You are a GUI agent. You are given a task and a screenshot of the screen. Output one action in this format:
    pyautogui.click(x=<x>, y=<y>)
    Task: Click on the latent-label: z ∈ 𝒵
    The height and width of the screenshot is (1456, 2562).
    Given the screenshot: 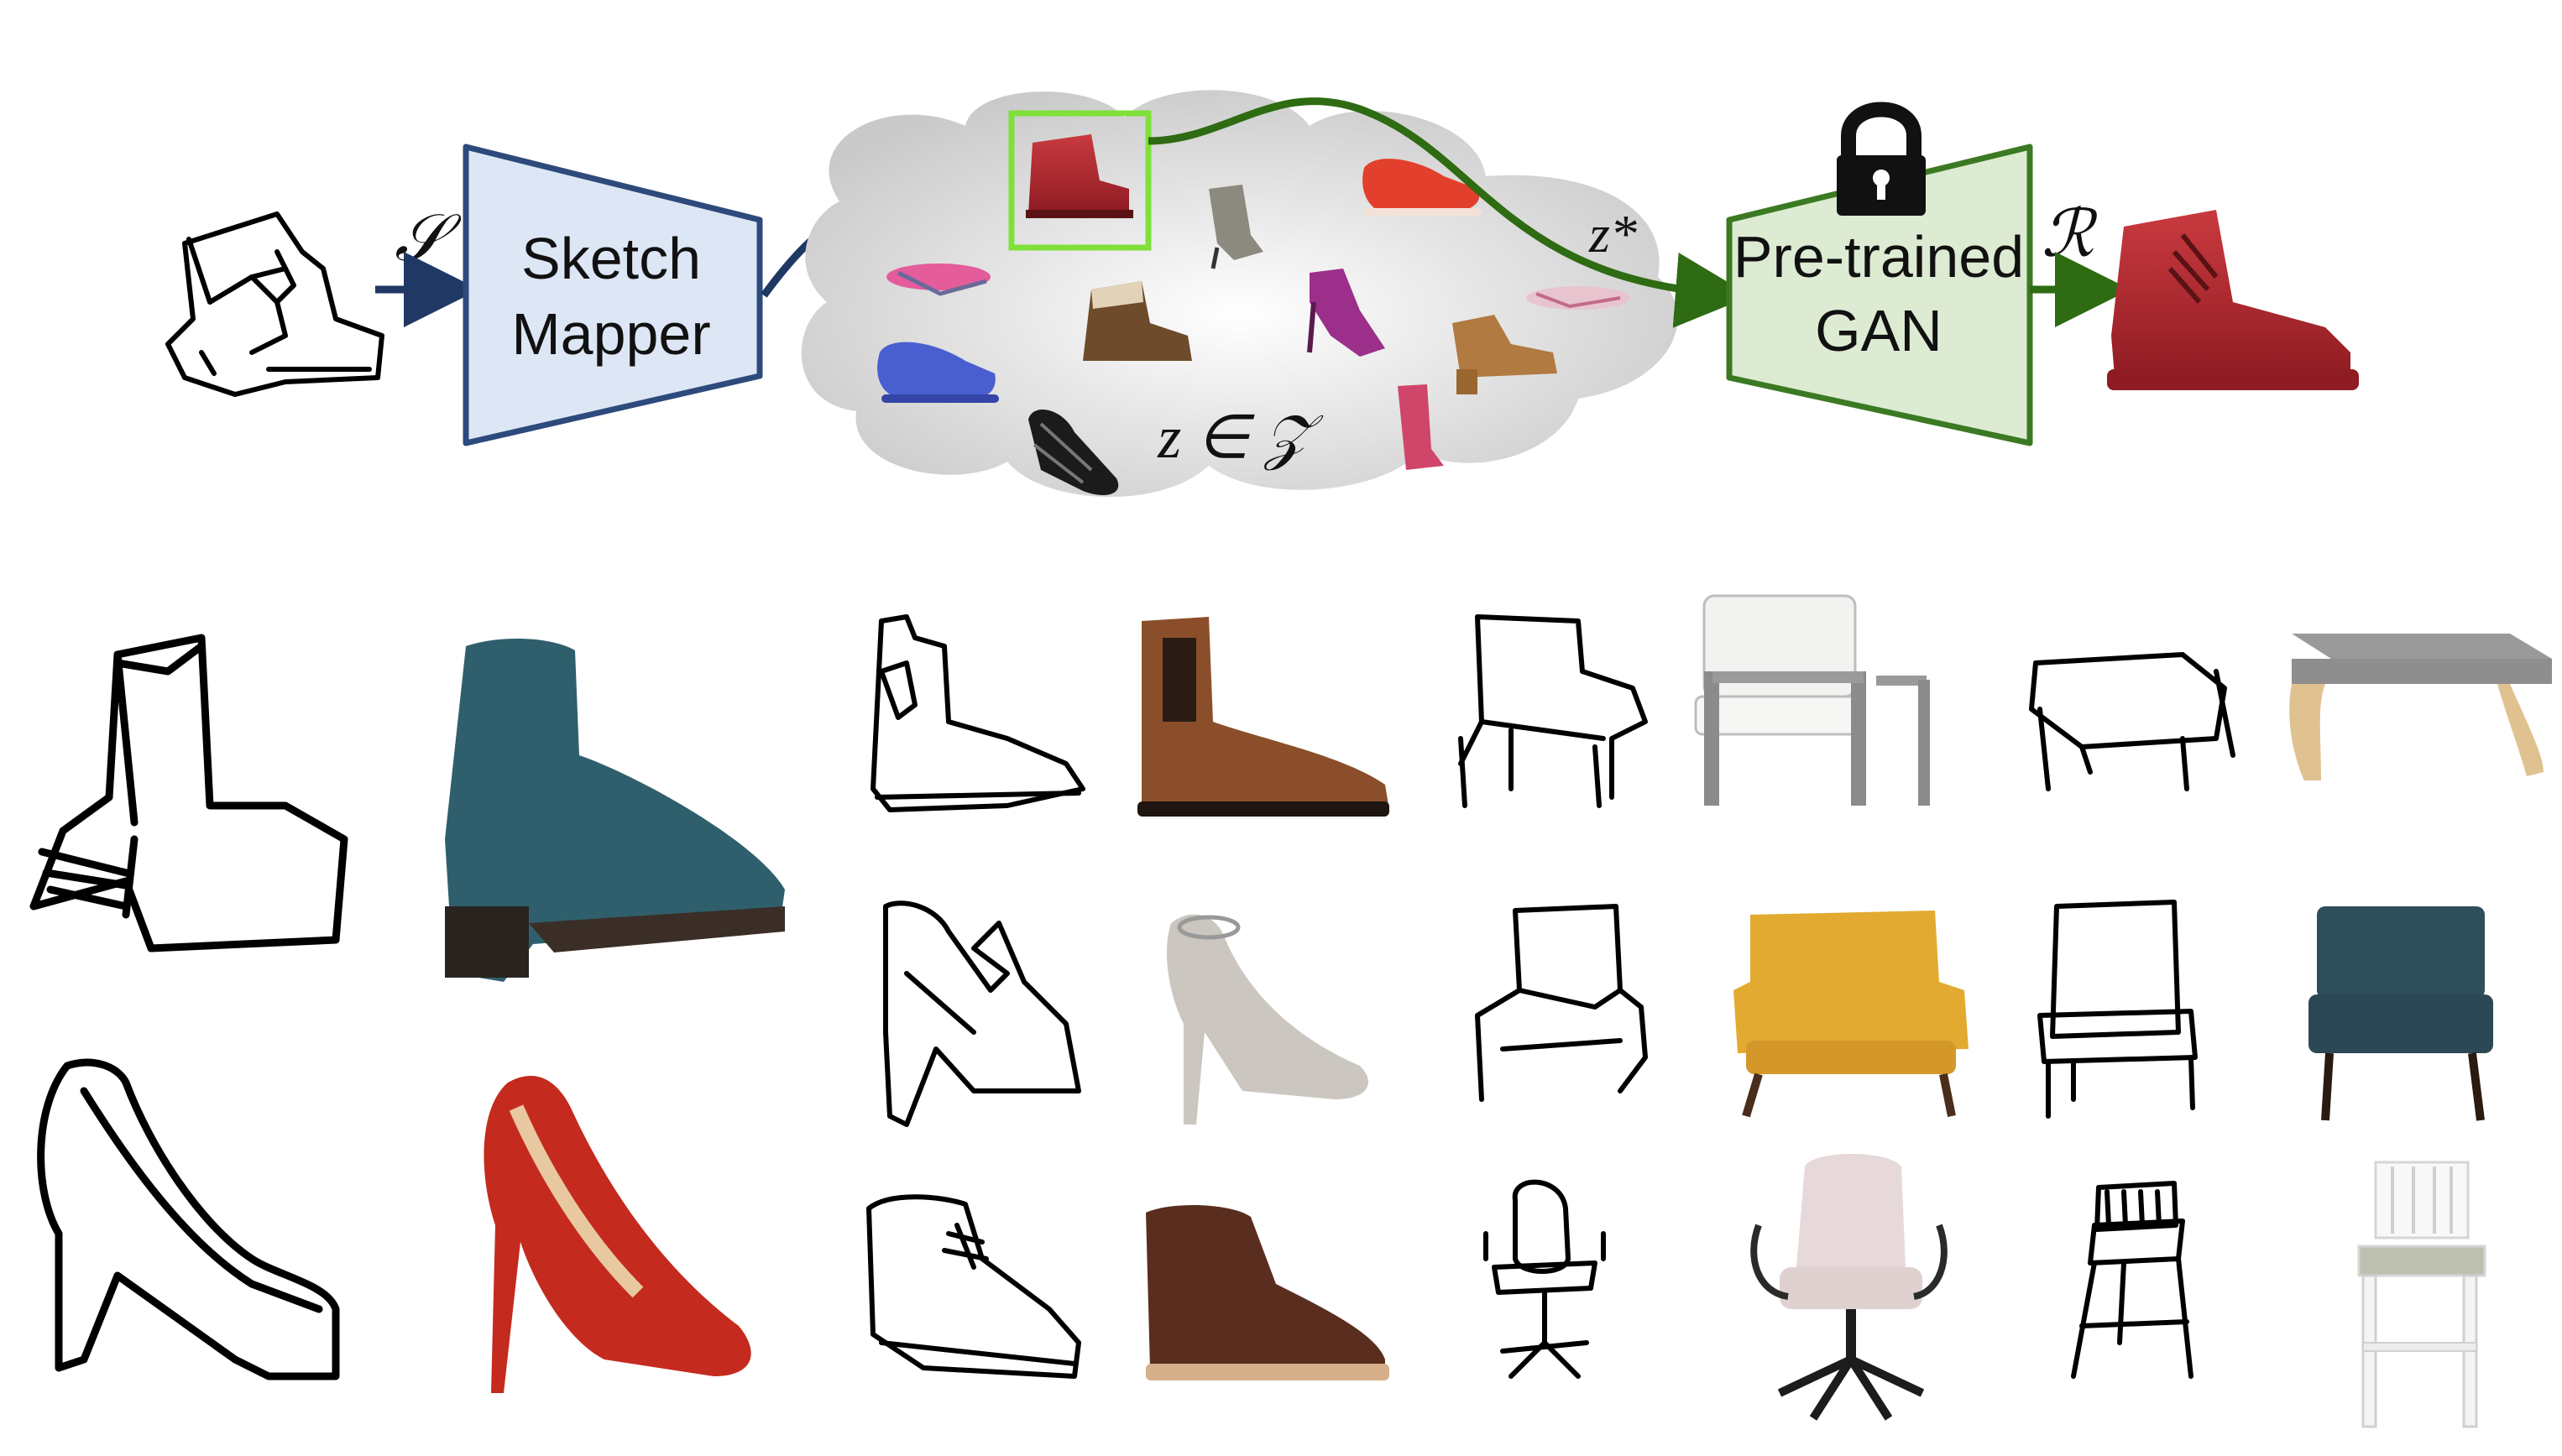 What is the action you would take?
    pyautogui.click(x=1240, y=437)
    